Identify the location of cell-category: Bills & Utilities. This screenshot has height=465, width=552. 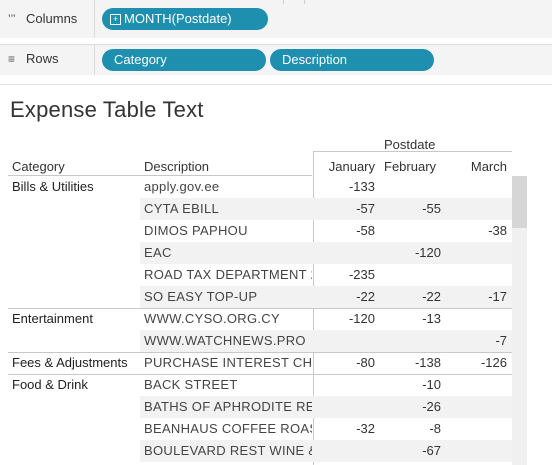
(53, 186).